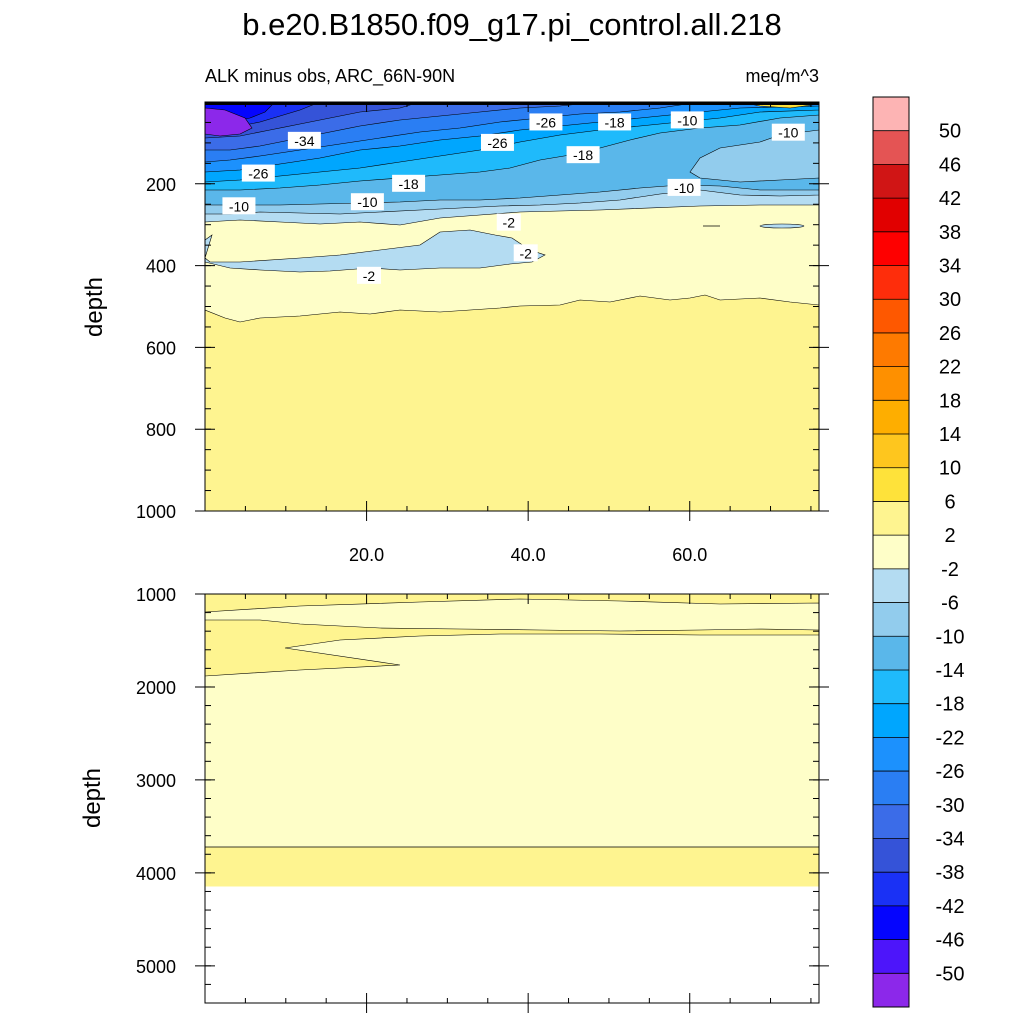 This screenshot has height=1024, width=1024. What do you see at coordinates (156, 874) in the screenshot?
I see `y-tick-label: 4000` at bounding box center [156, 874].